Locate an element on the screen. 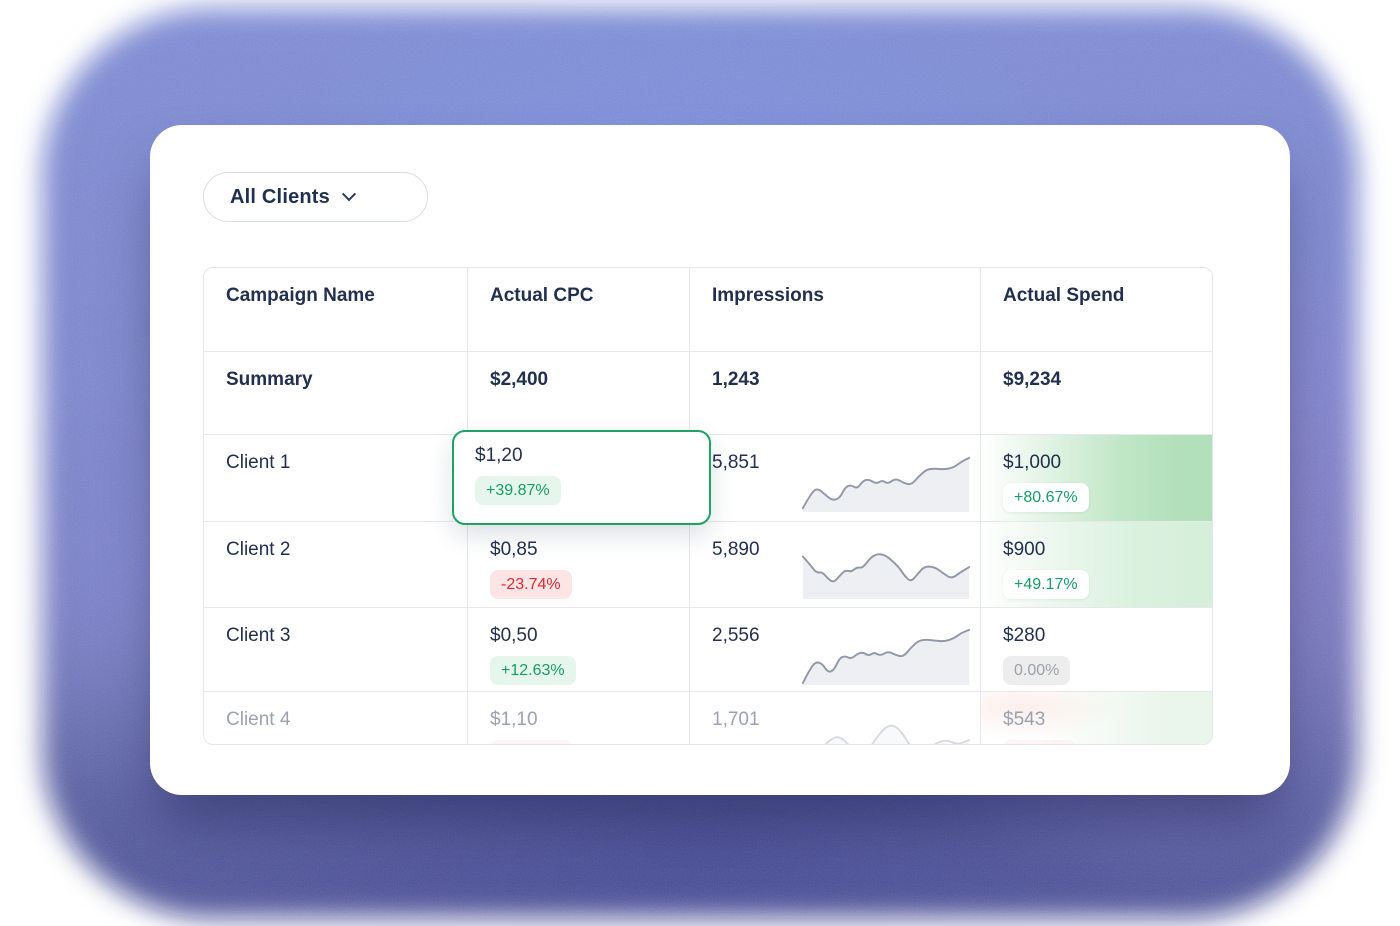  row-client2-name-cell: Client 2 is located at coordinates (336, 565).